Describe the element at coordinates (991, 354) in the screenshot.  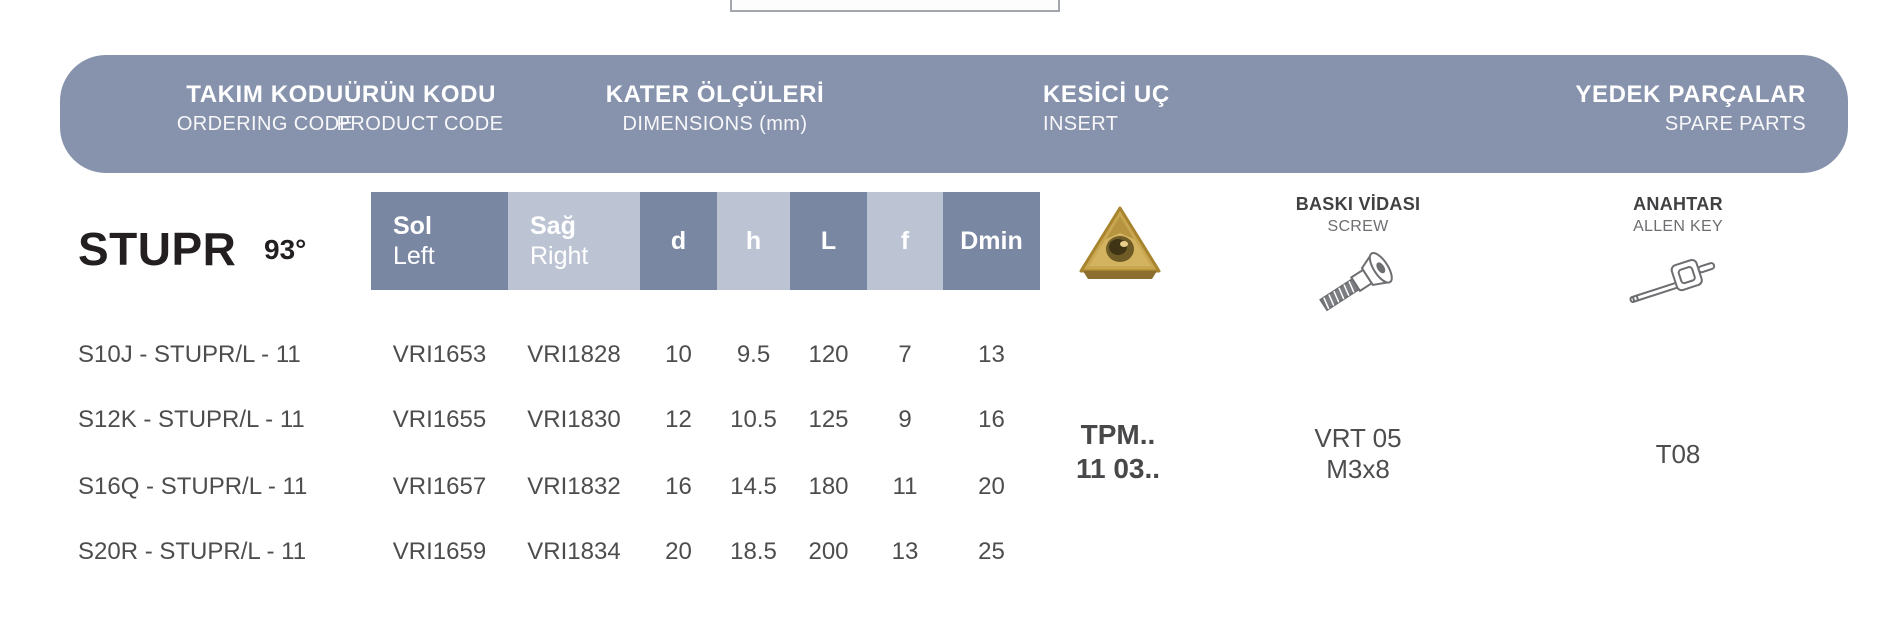
I see `dim-dmin: 13` at that location.